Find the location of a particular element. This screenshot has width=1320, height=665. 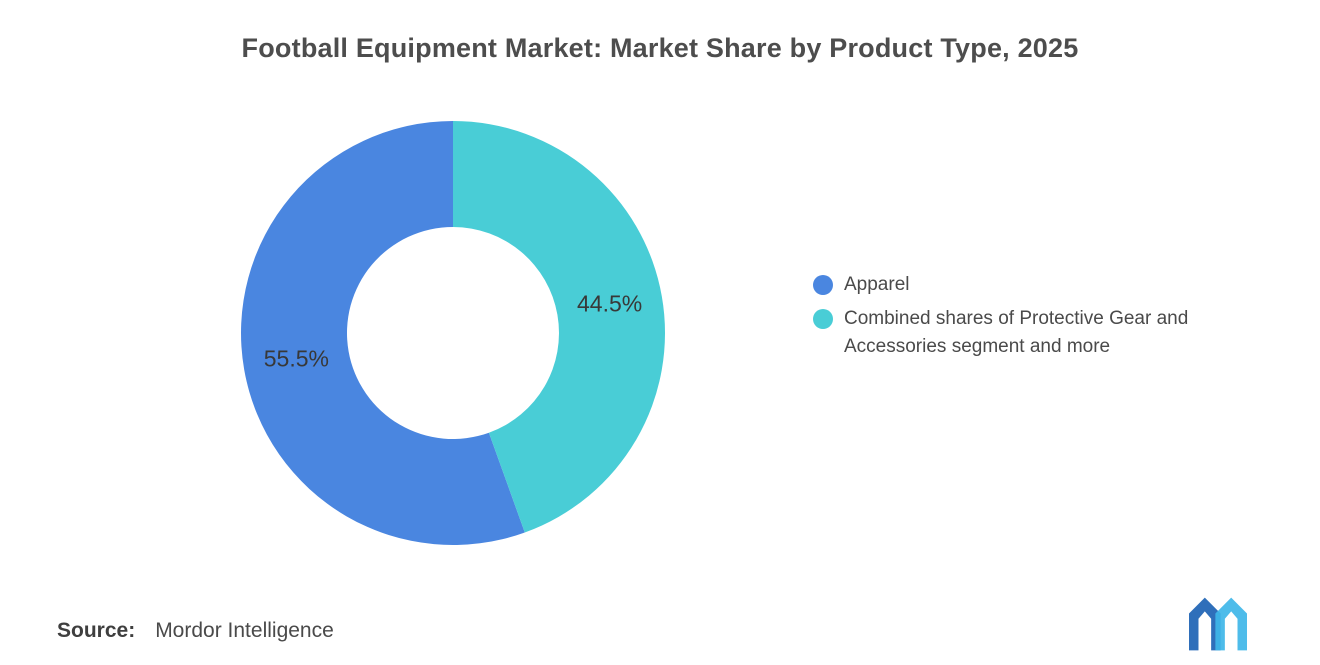

source-value: Mordor Intelligence is located at coordinates (244, 630).